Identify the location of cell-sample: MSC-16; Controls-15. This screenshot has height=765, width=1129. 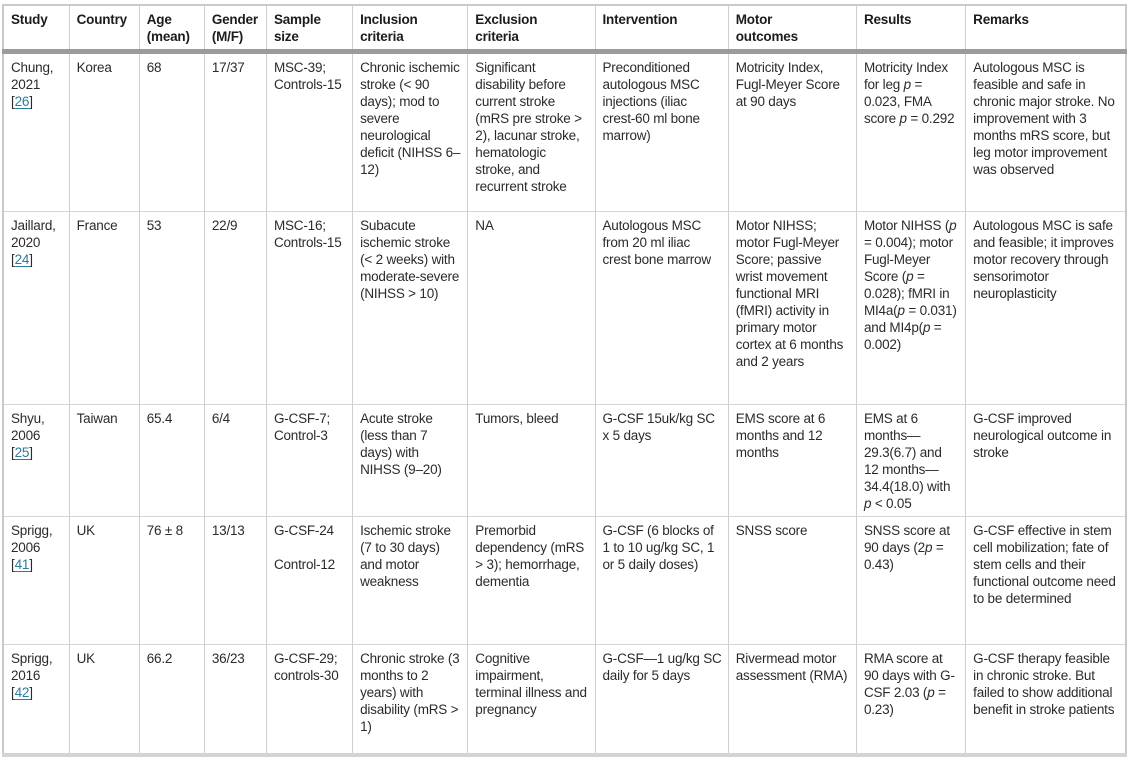
(309, 308).